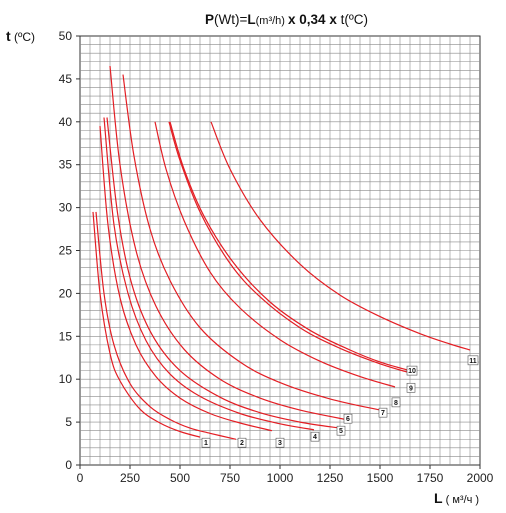  What do you see at coordinates (66, 208) in the screenshot?
I see `y-tick-label: 30` at bounding box center [66, 208].